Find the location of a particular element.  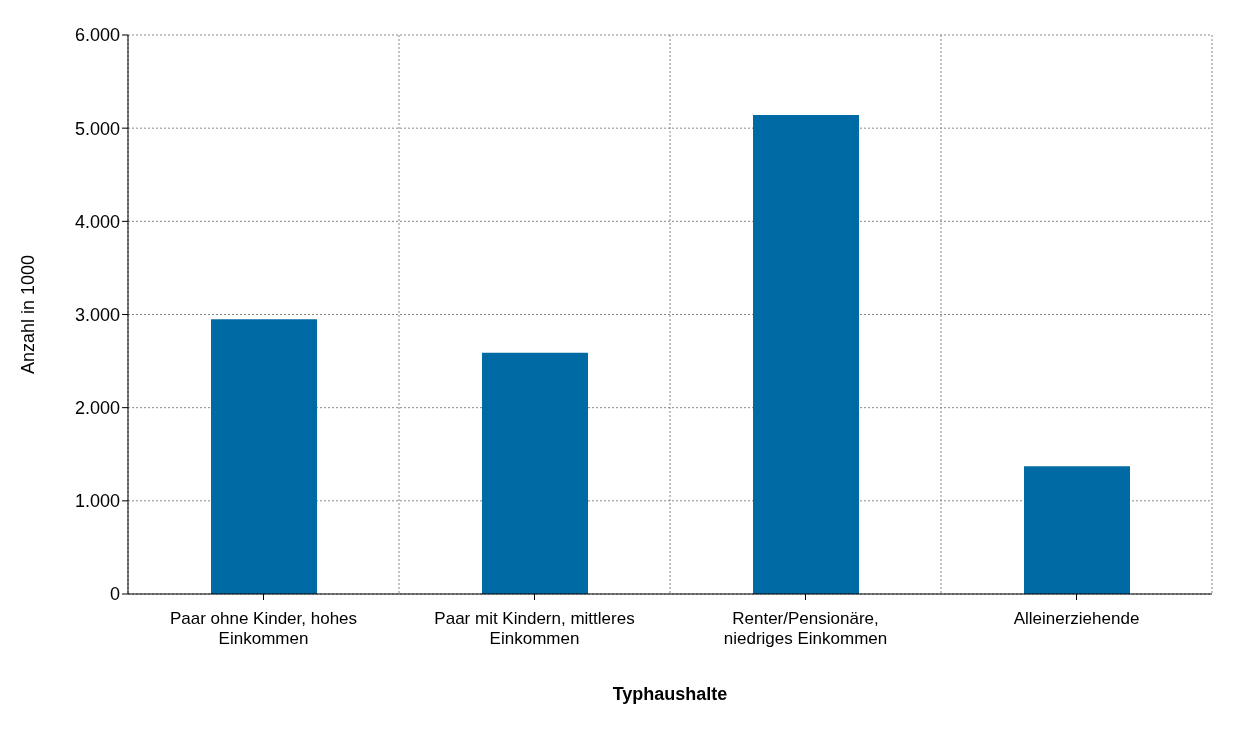

x-axis-title: Typhaushalte is located at coordinates (670, 694).